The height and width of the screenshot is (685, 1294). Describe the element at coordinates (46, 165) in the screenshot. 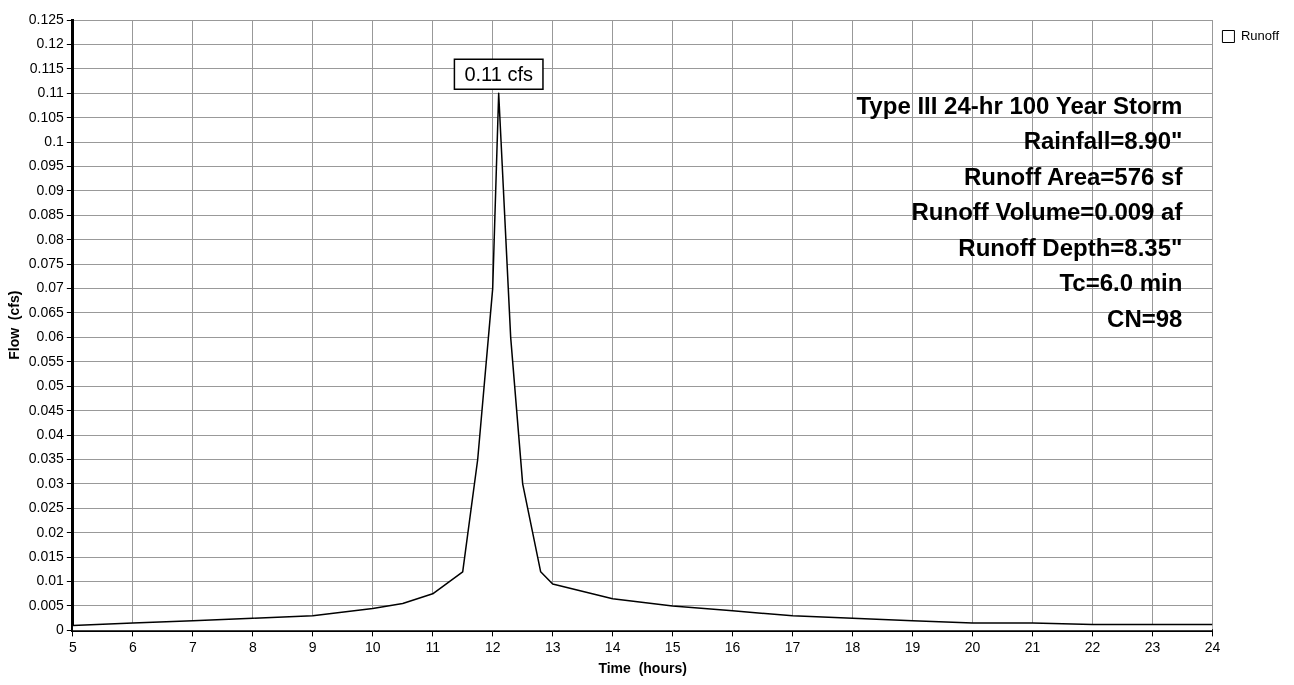

I see `y-tick-label: 0.095` at that location.